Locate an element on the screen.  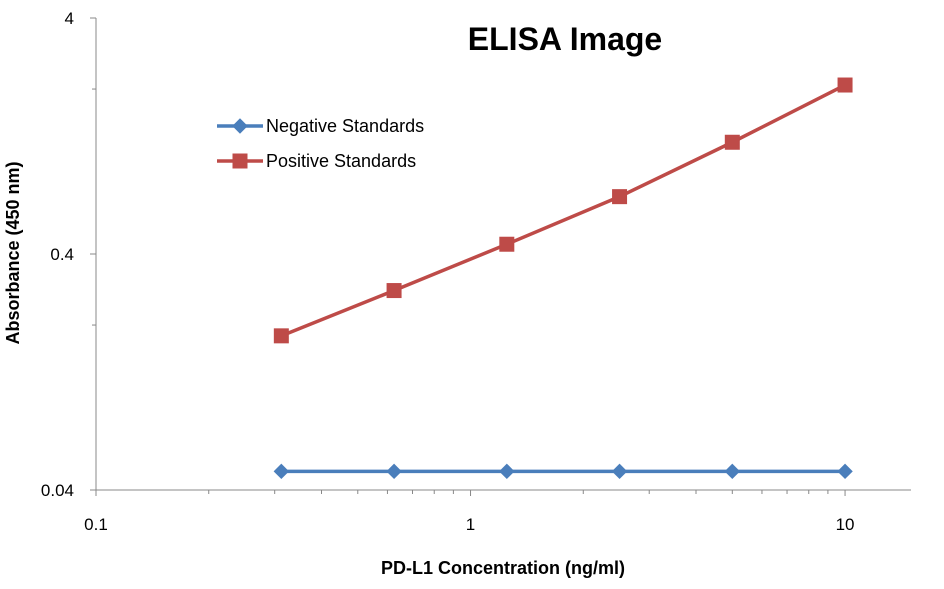
legend-item: Positive Standards is located at coordinates (316, 161).